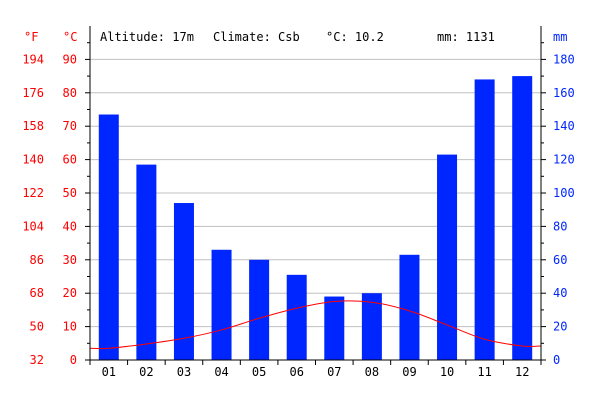  What do you see at coordinates (109, 372) in the screenshot?
I see `month-tick-label: 01` at bounding box center [109, 372].